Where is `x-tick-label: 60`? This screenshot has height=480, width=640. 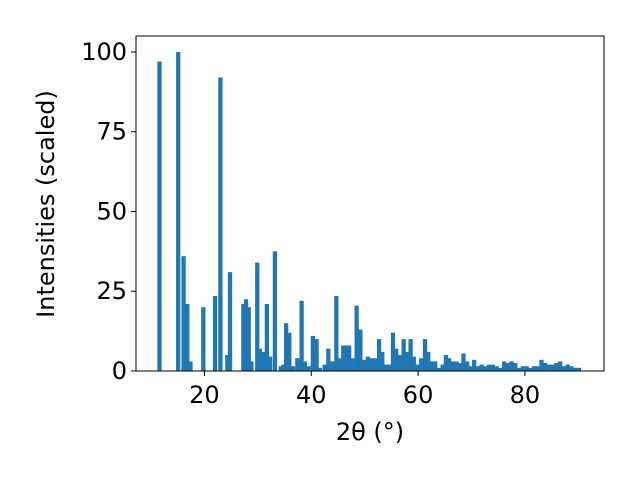 x-tick-label: 60 is located at coordinates (418, 395).